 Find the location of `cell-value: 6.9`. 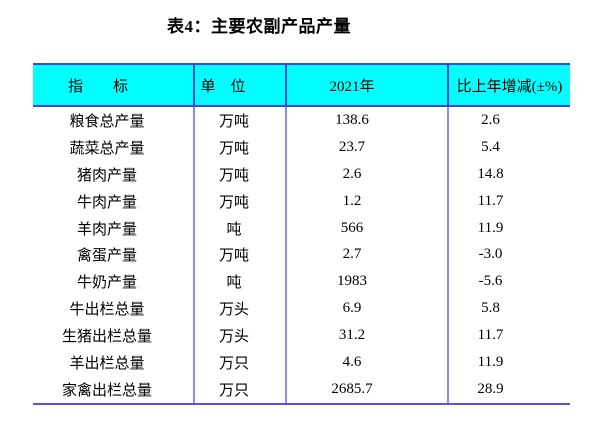

cell-value: 6.9 is located at coordinates (366, 309).